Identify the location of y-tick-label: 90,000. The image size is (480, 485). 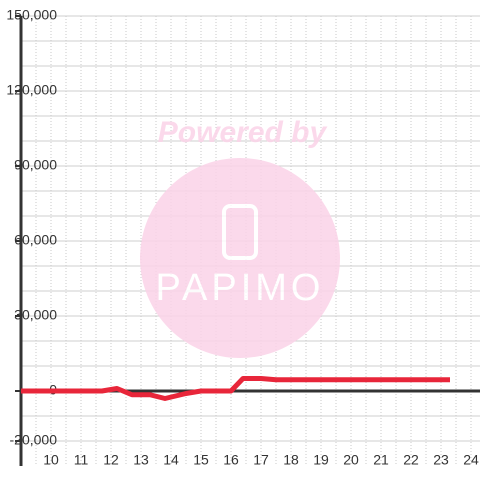
(35, 165).